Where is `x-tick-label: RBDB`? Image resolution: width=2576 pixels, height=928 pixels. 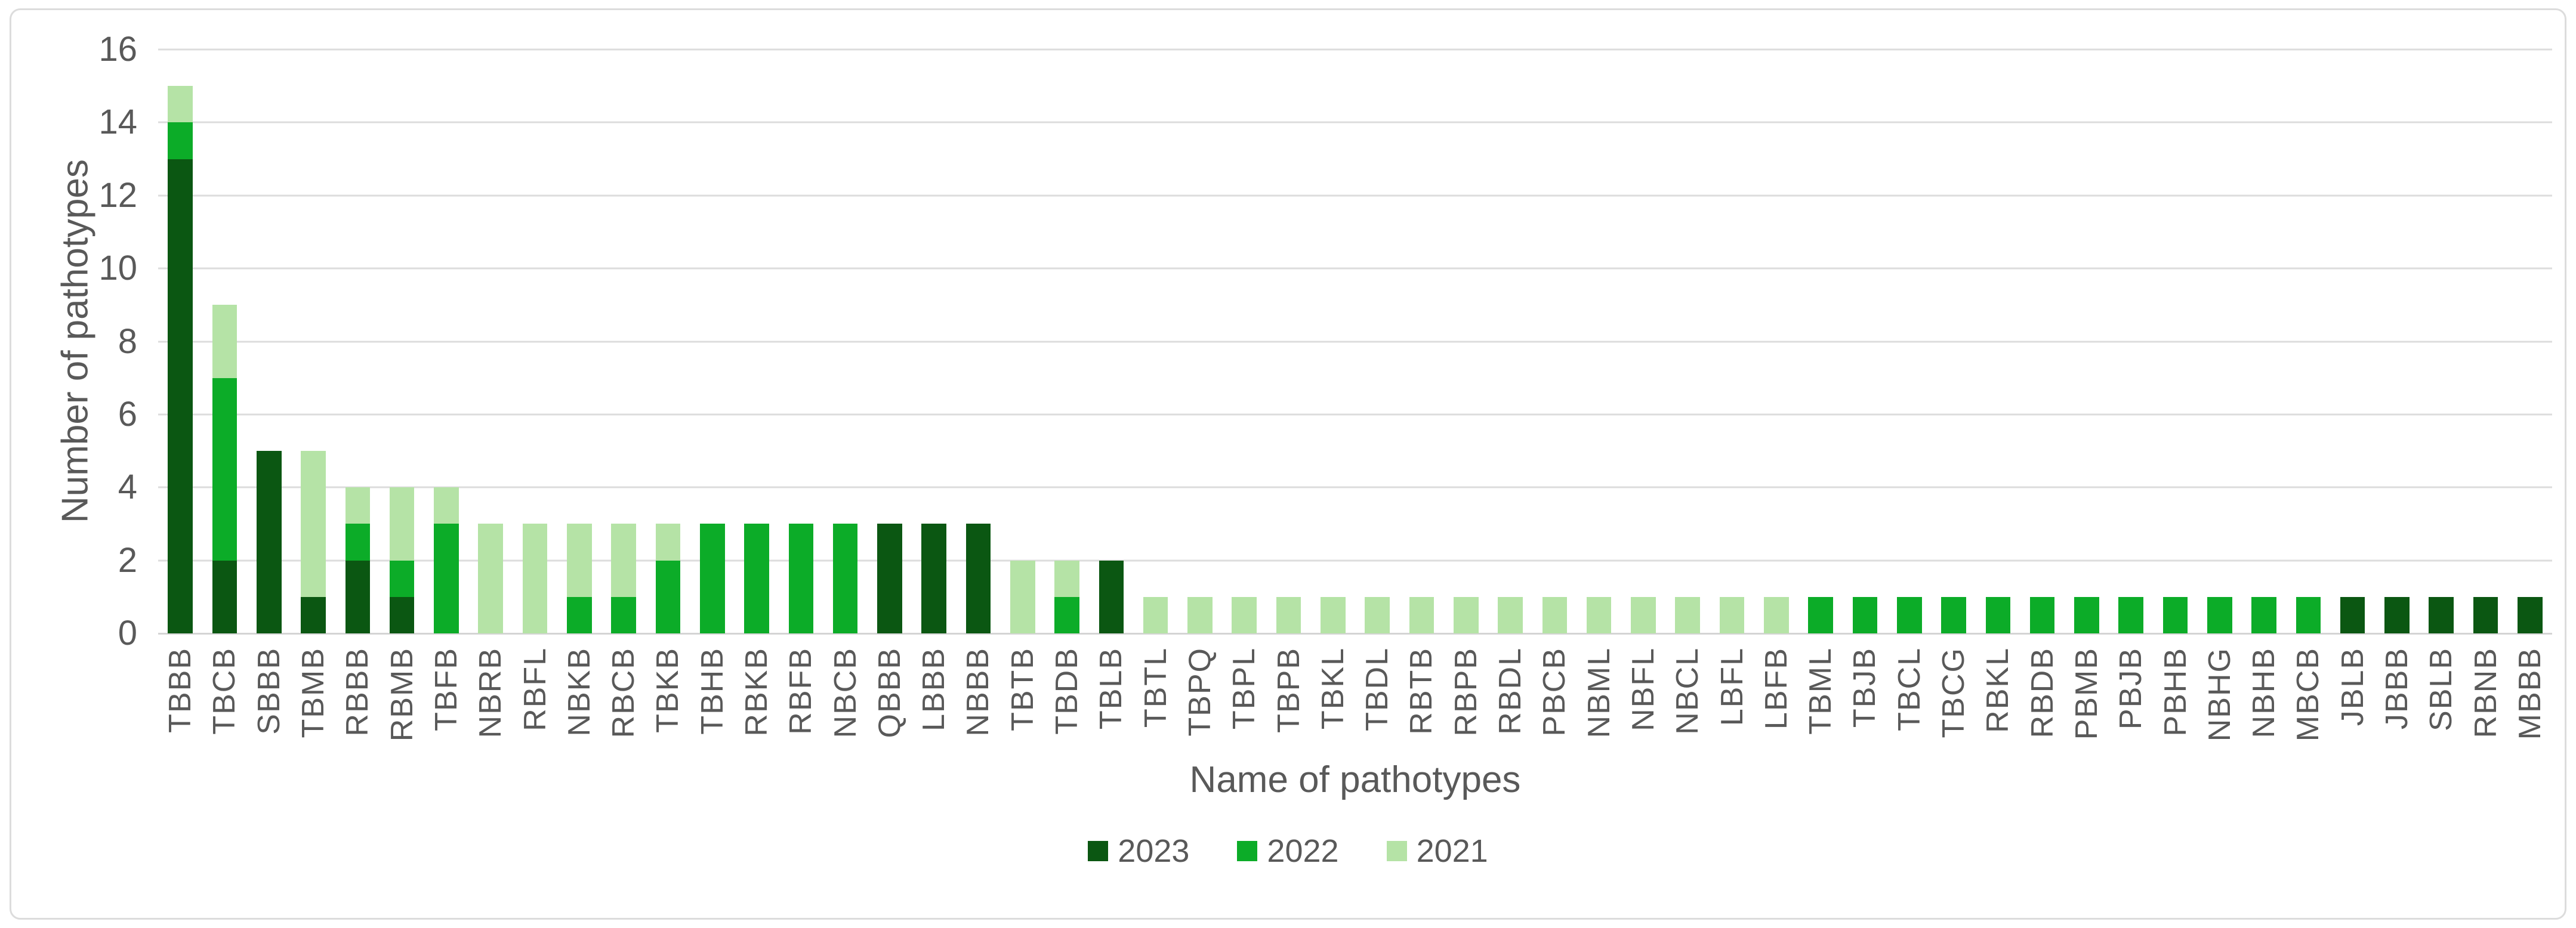 x-tick-label: RBDB is located at coordinates (2042, 692).